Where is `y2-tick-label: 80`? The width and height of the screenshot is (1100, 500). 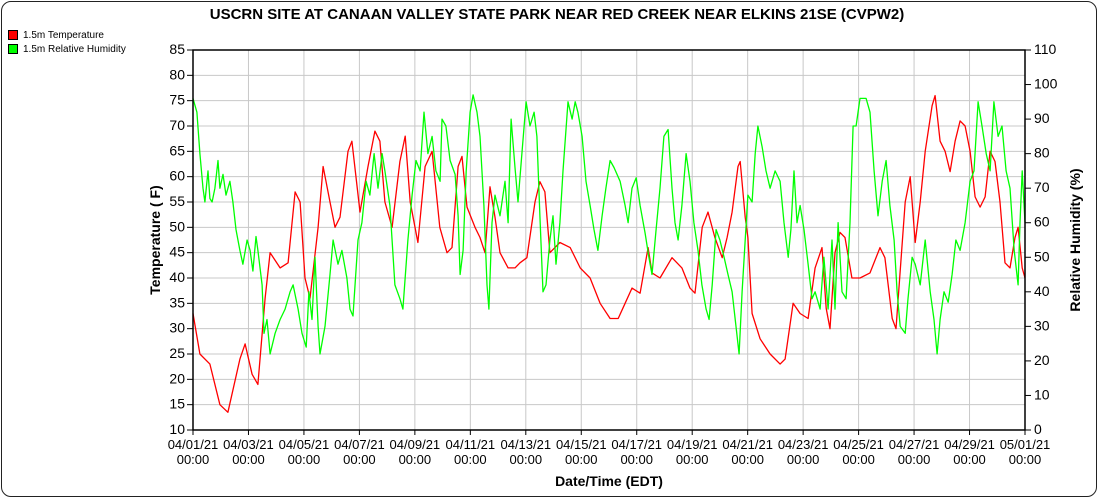
y2-tick-label: 80 is located at coordinates (1042, 153).